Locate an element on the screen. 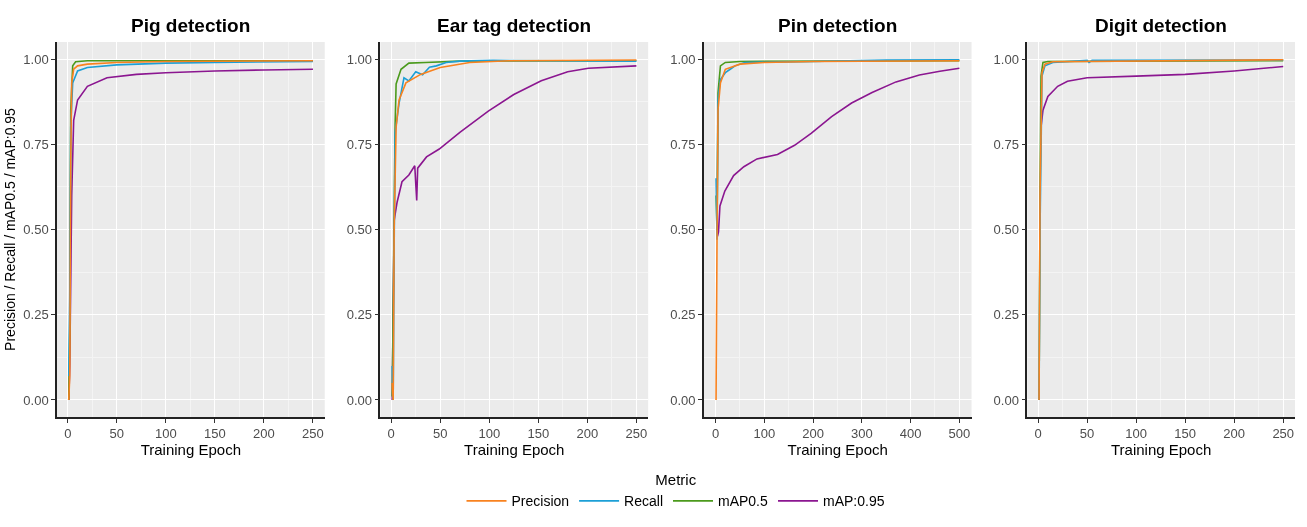  y-axis-title: Precision / Recall / mAP0.5 / mAP:0.95 is located at coordinates (10, 229).